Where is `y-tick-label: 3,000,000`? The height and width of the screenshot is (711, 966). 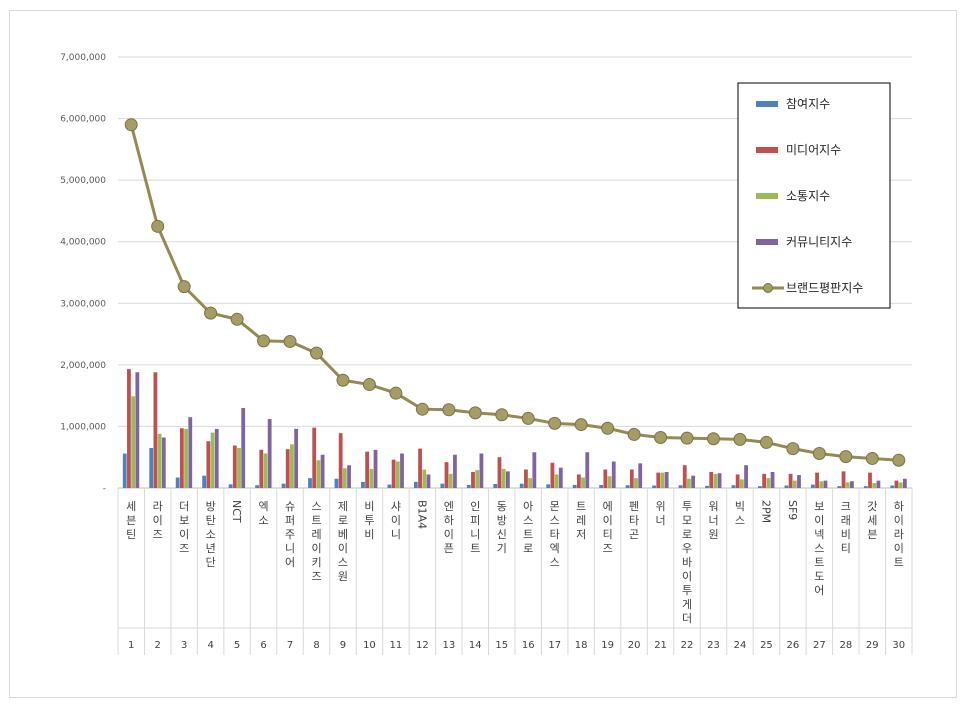
y-tick-label: 3,000,000 is located at coordinates (83, 304).